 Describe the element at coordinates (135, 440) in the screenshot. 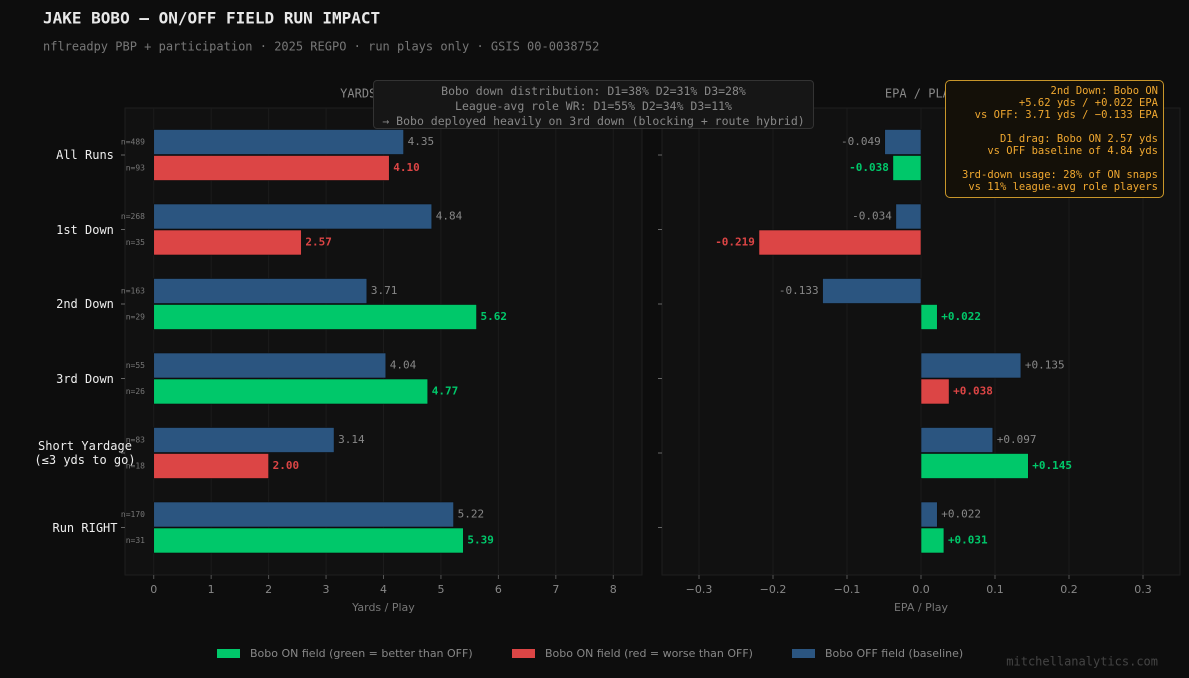

I see `n-label: n=83` at that location.